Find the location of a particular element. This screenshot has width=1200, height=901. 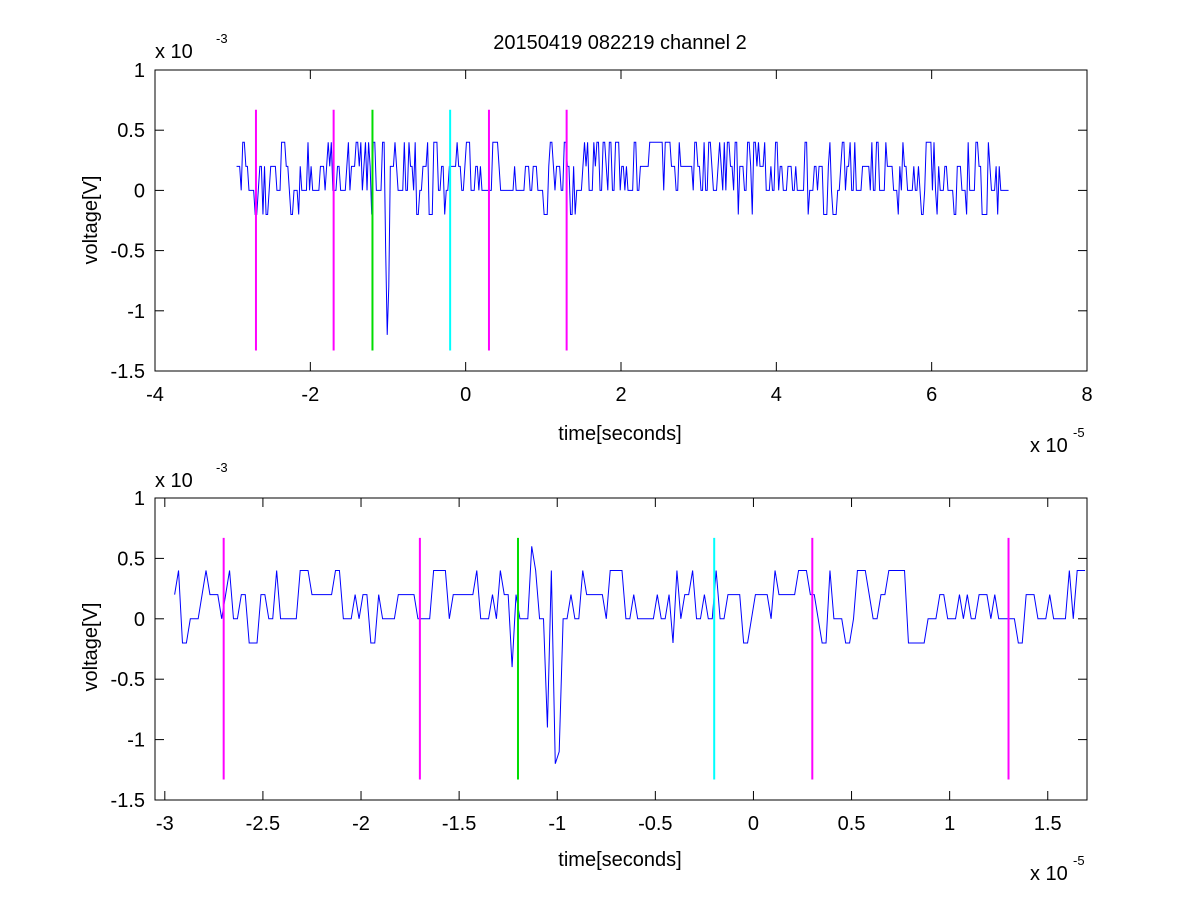

chart-title: 20150419 082219 channel 2 is located at coordinates (620, 43).